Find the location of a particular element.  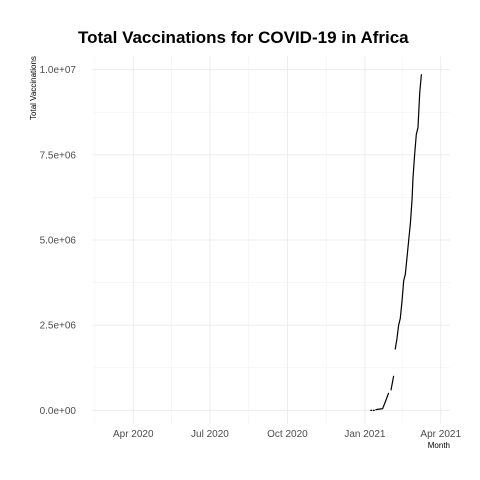

y-tick-label: 5.0e+06 is located at coordinates (58, 241).